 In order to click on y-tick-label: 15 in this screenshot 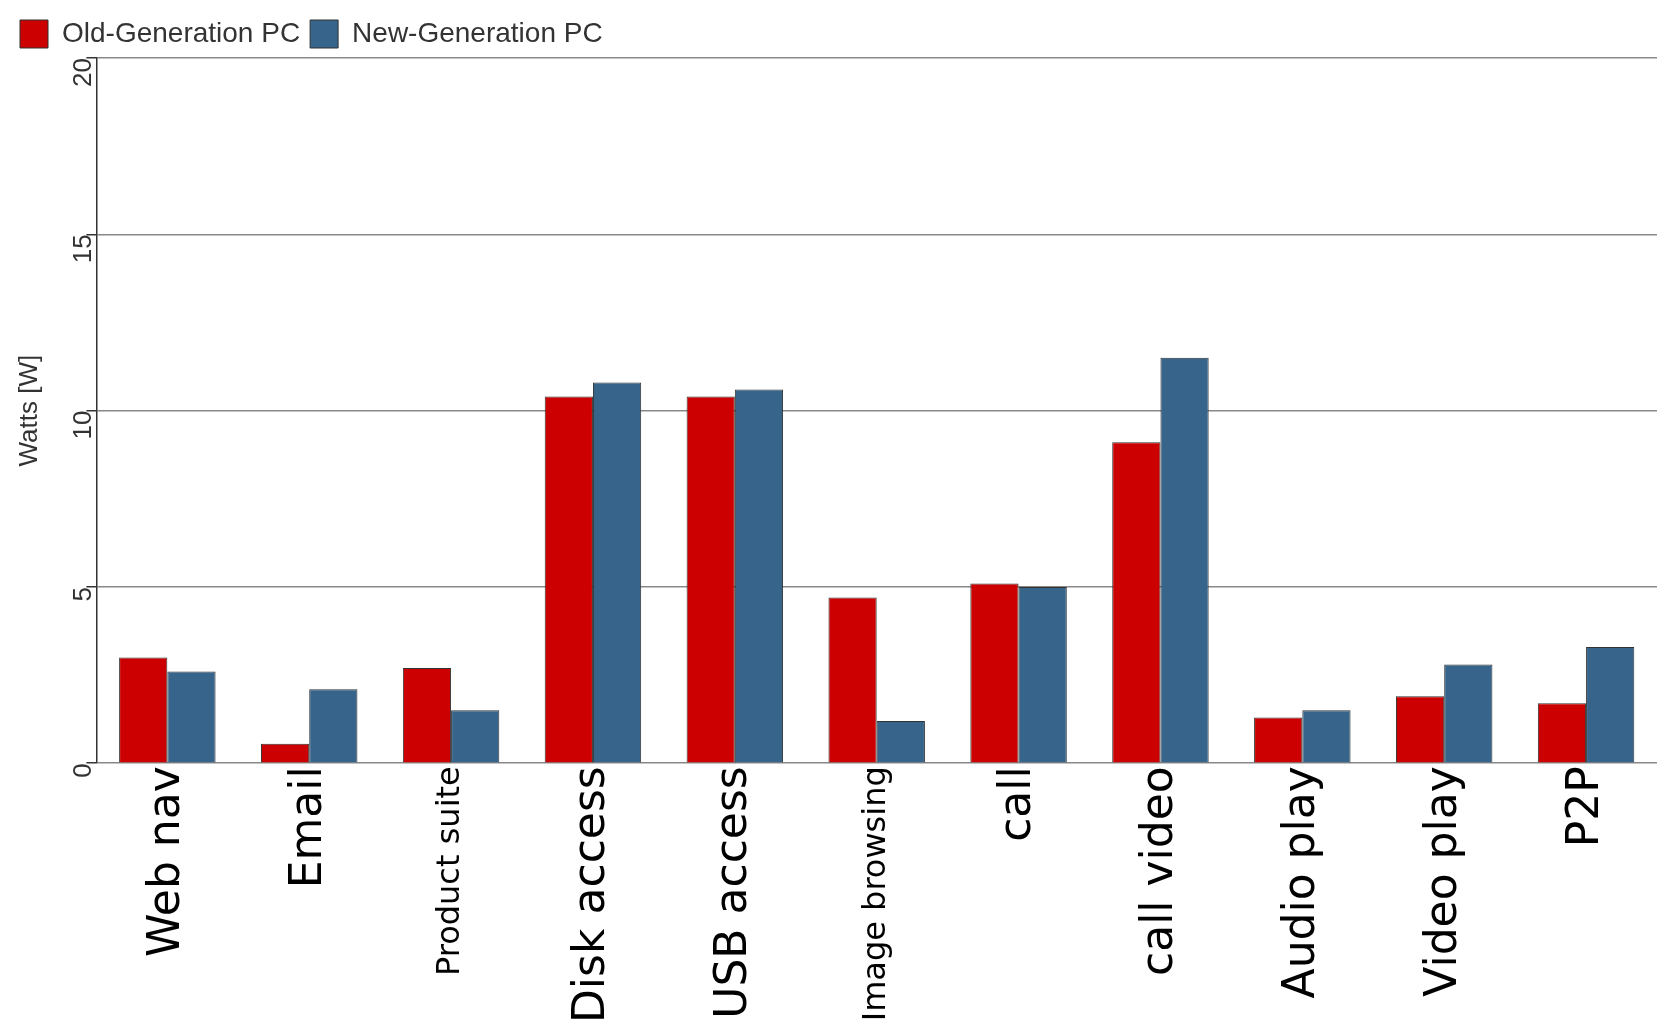, I will do `click(81, 249)`.